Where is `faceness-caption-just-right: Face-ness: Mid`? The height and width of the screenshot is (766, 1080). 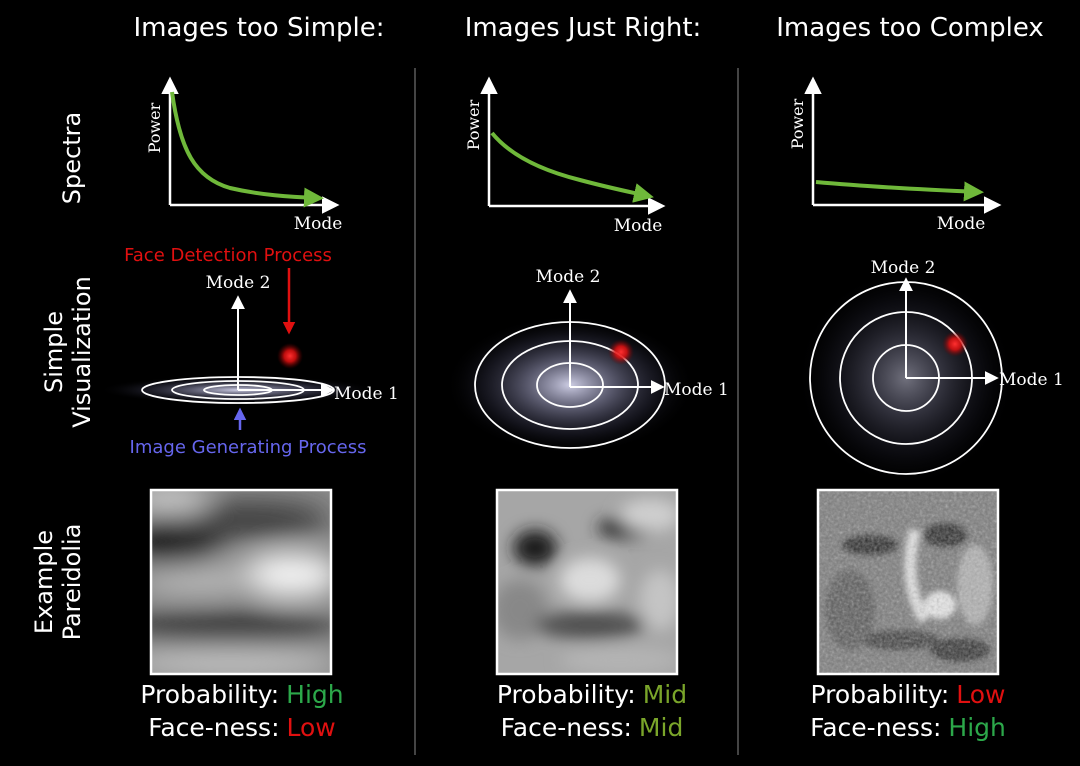 faceness-caption-just-right: Face-ness: Mid is located at coordinates (592, 727).